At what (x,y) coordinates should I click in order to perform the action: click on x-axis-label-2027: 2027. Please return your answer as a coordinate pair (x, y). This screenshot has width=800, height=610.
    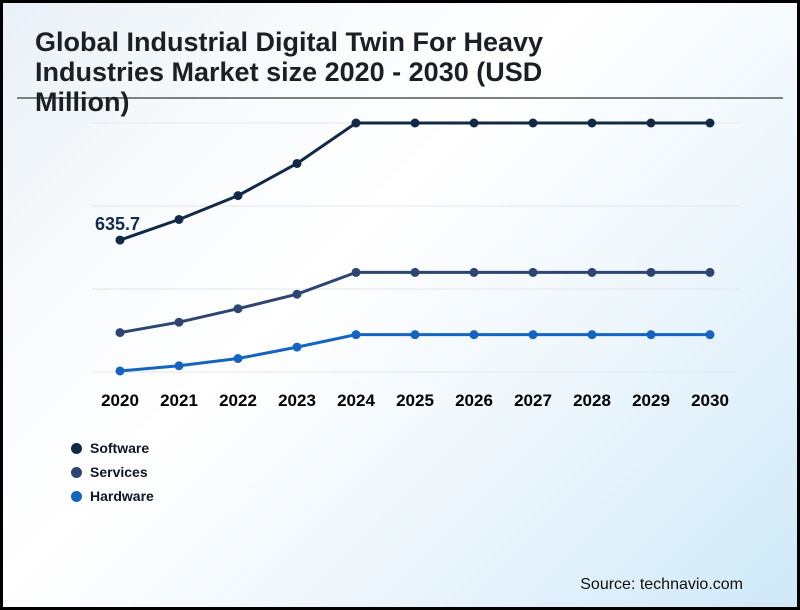
    Looking at the image, I should click on (533, 400).